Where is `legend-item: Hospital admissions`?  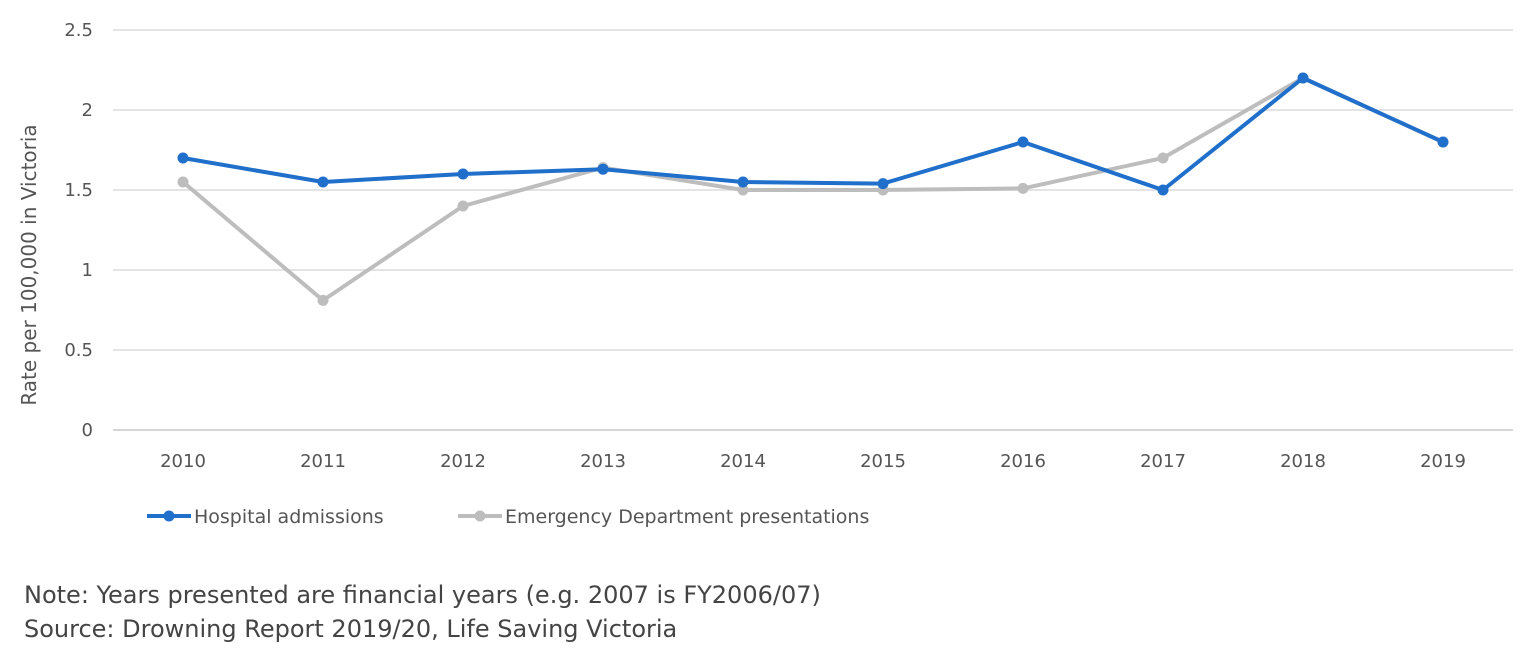
legend-item: Hospital admissions is located at coordinates (265, 517).